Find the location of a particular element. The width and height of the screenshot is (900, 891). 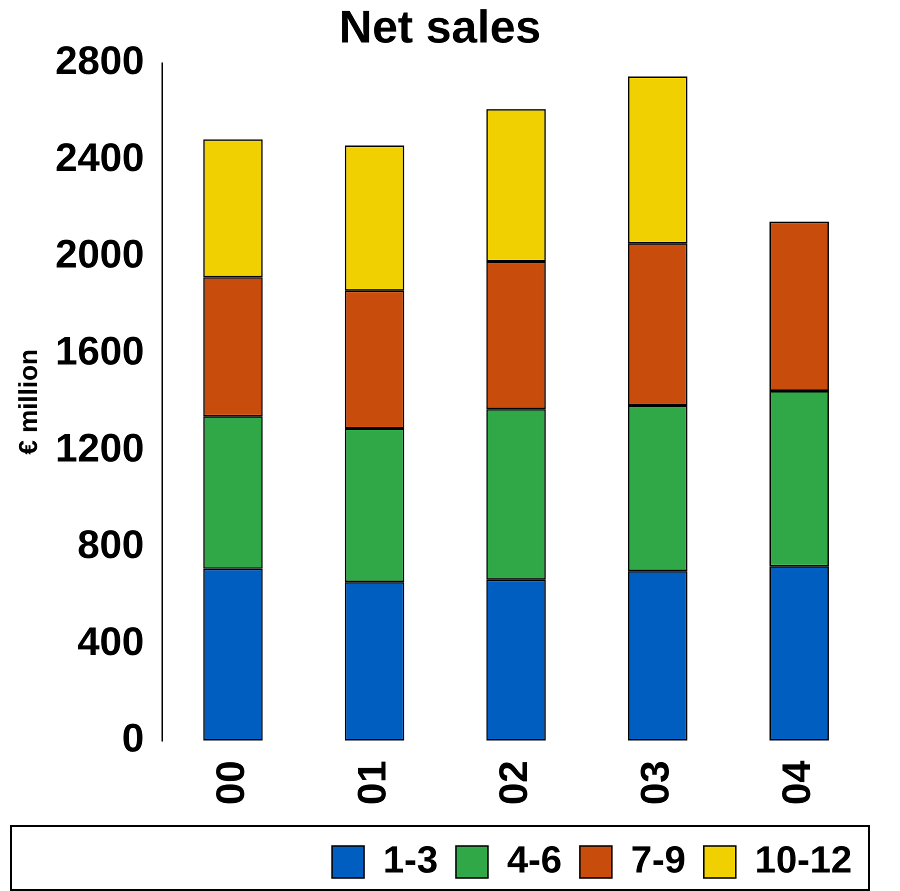

y-tick-label: 1200 is located at coordinates (99, 448).